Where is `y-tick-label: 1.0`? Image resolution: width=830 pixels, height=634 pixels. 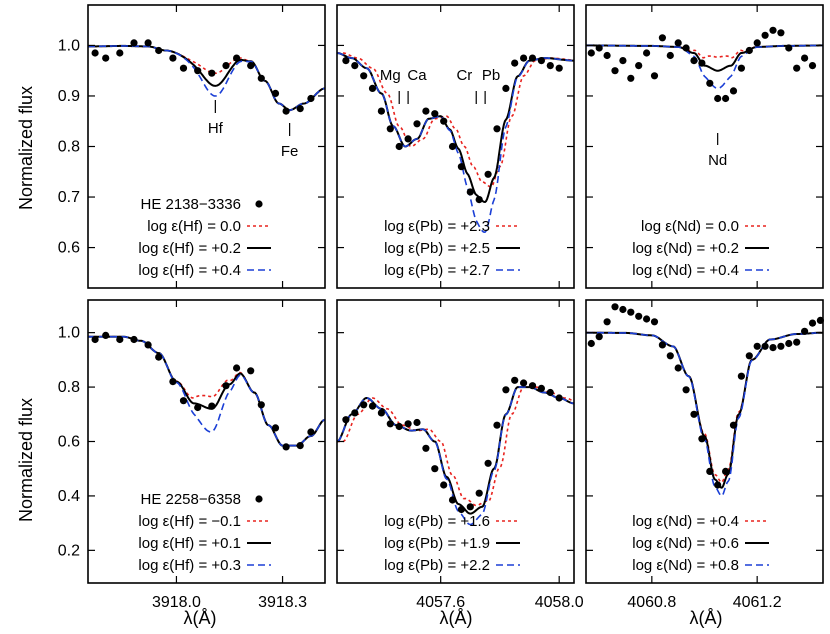 y-tick-label: 1.0 is located at coordinates (69, 45).